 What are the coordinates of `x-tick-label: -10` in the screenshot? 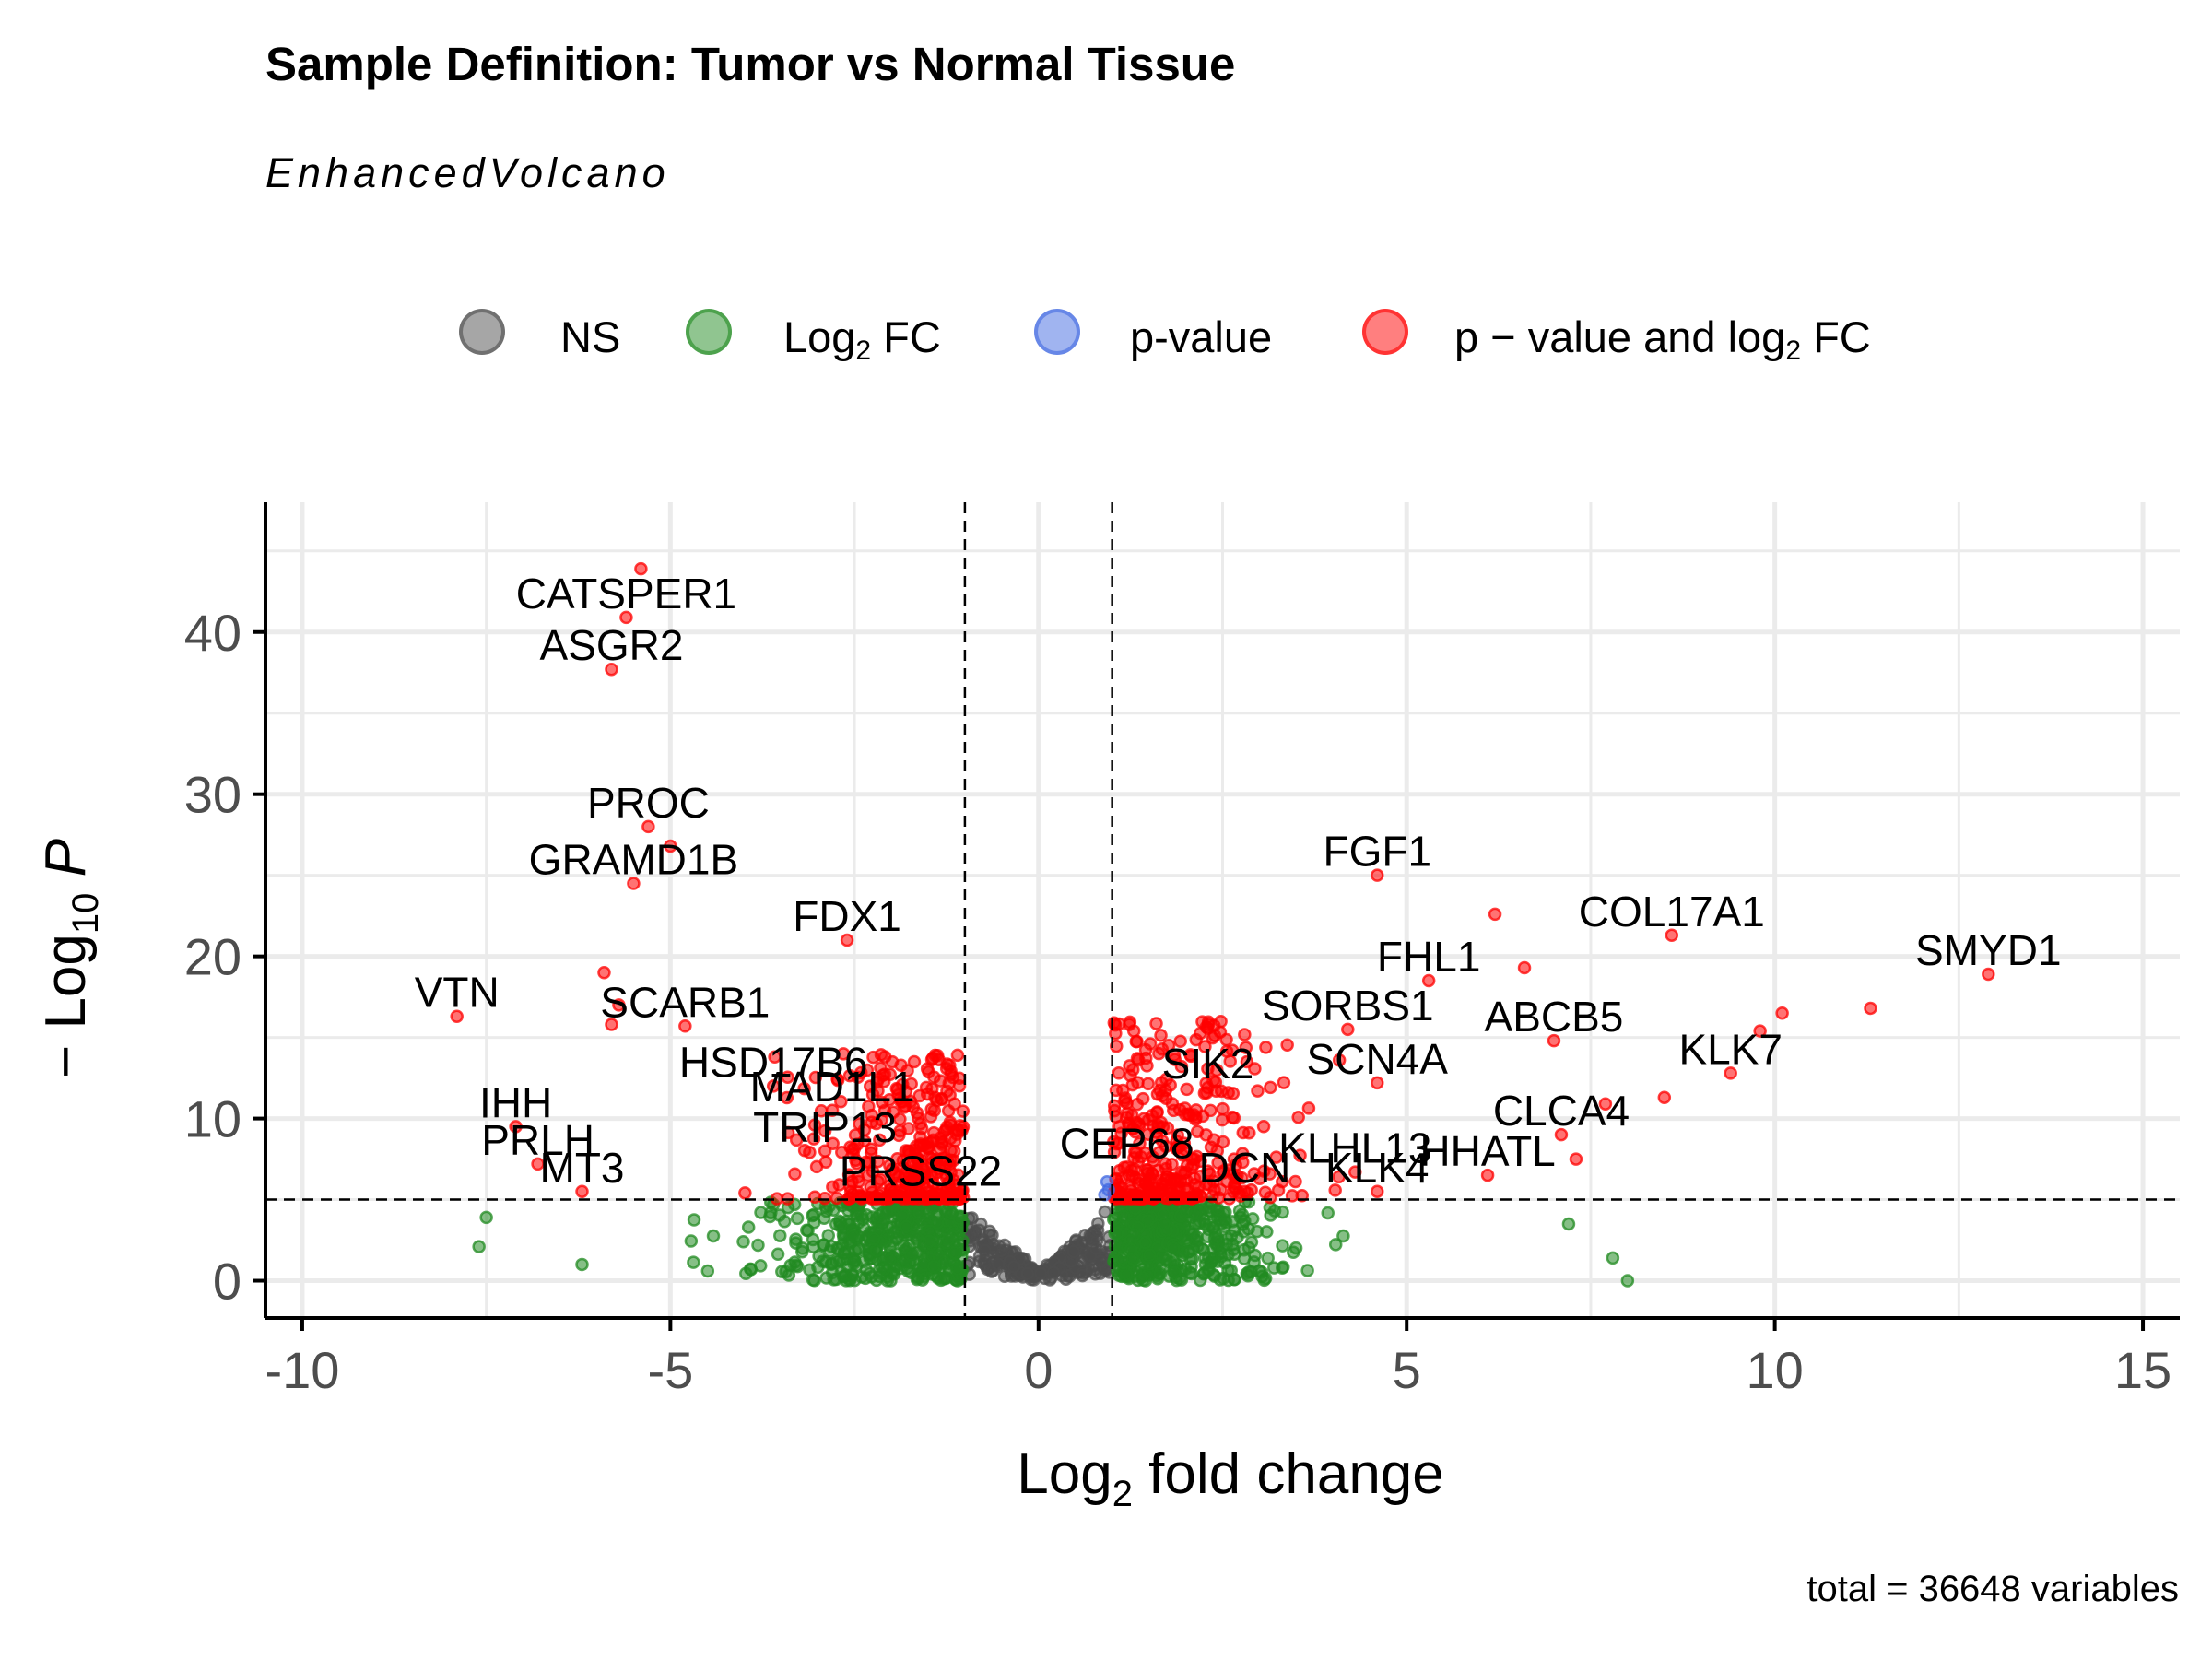 It's located at (302, 1370).